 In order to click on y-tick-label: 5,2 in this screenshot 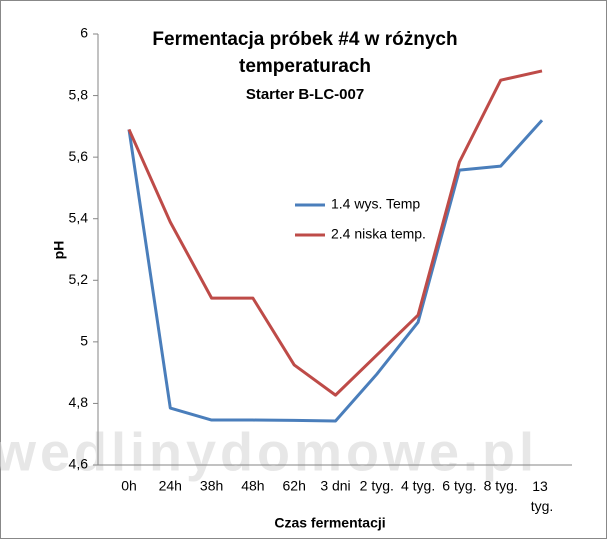, I will do `click(79, 279)`.